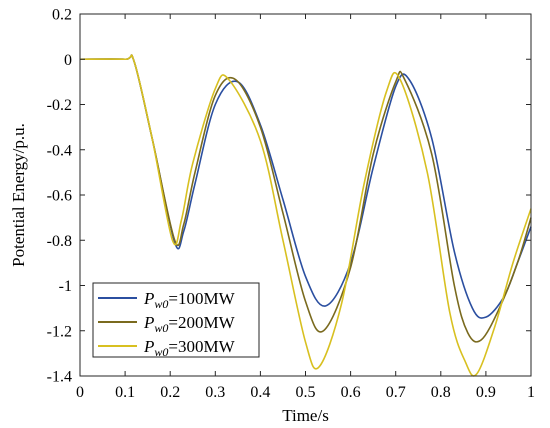 Image resolution: width=550 pixels, height=428 pixels. What do you see at coordinates (59, 196) in the screenshot?
I see `y-tick-label: -0.6` at bounding box center [59, 196].